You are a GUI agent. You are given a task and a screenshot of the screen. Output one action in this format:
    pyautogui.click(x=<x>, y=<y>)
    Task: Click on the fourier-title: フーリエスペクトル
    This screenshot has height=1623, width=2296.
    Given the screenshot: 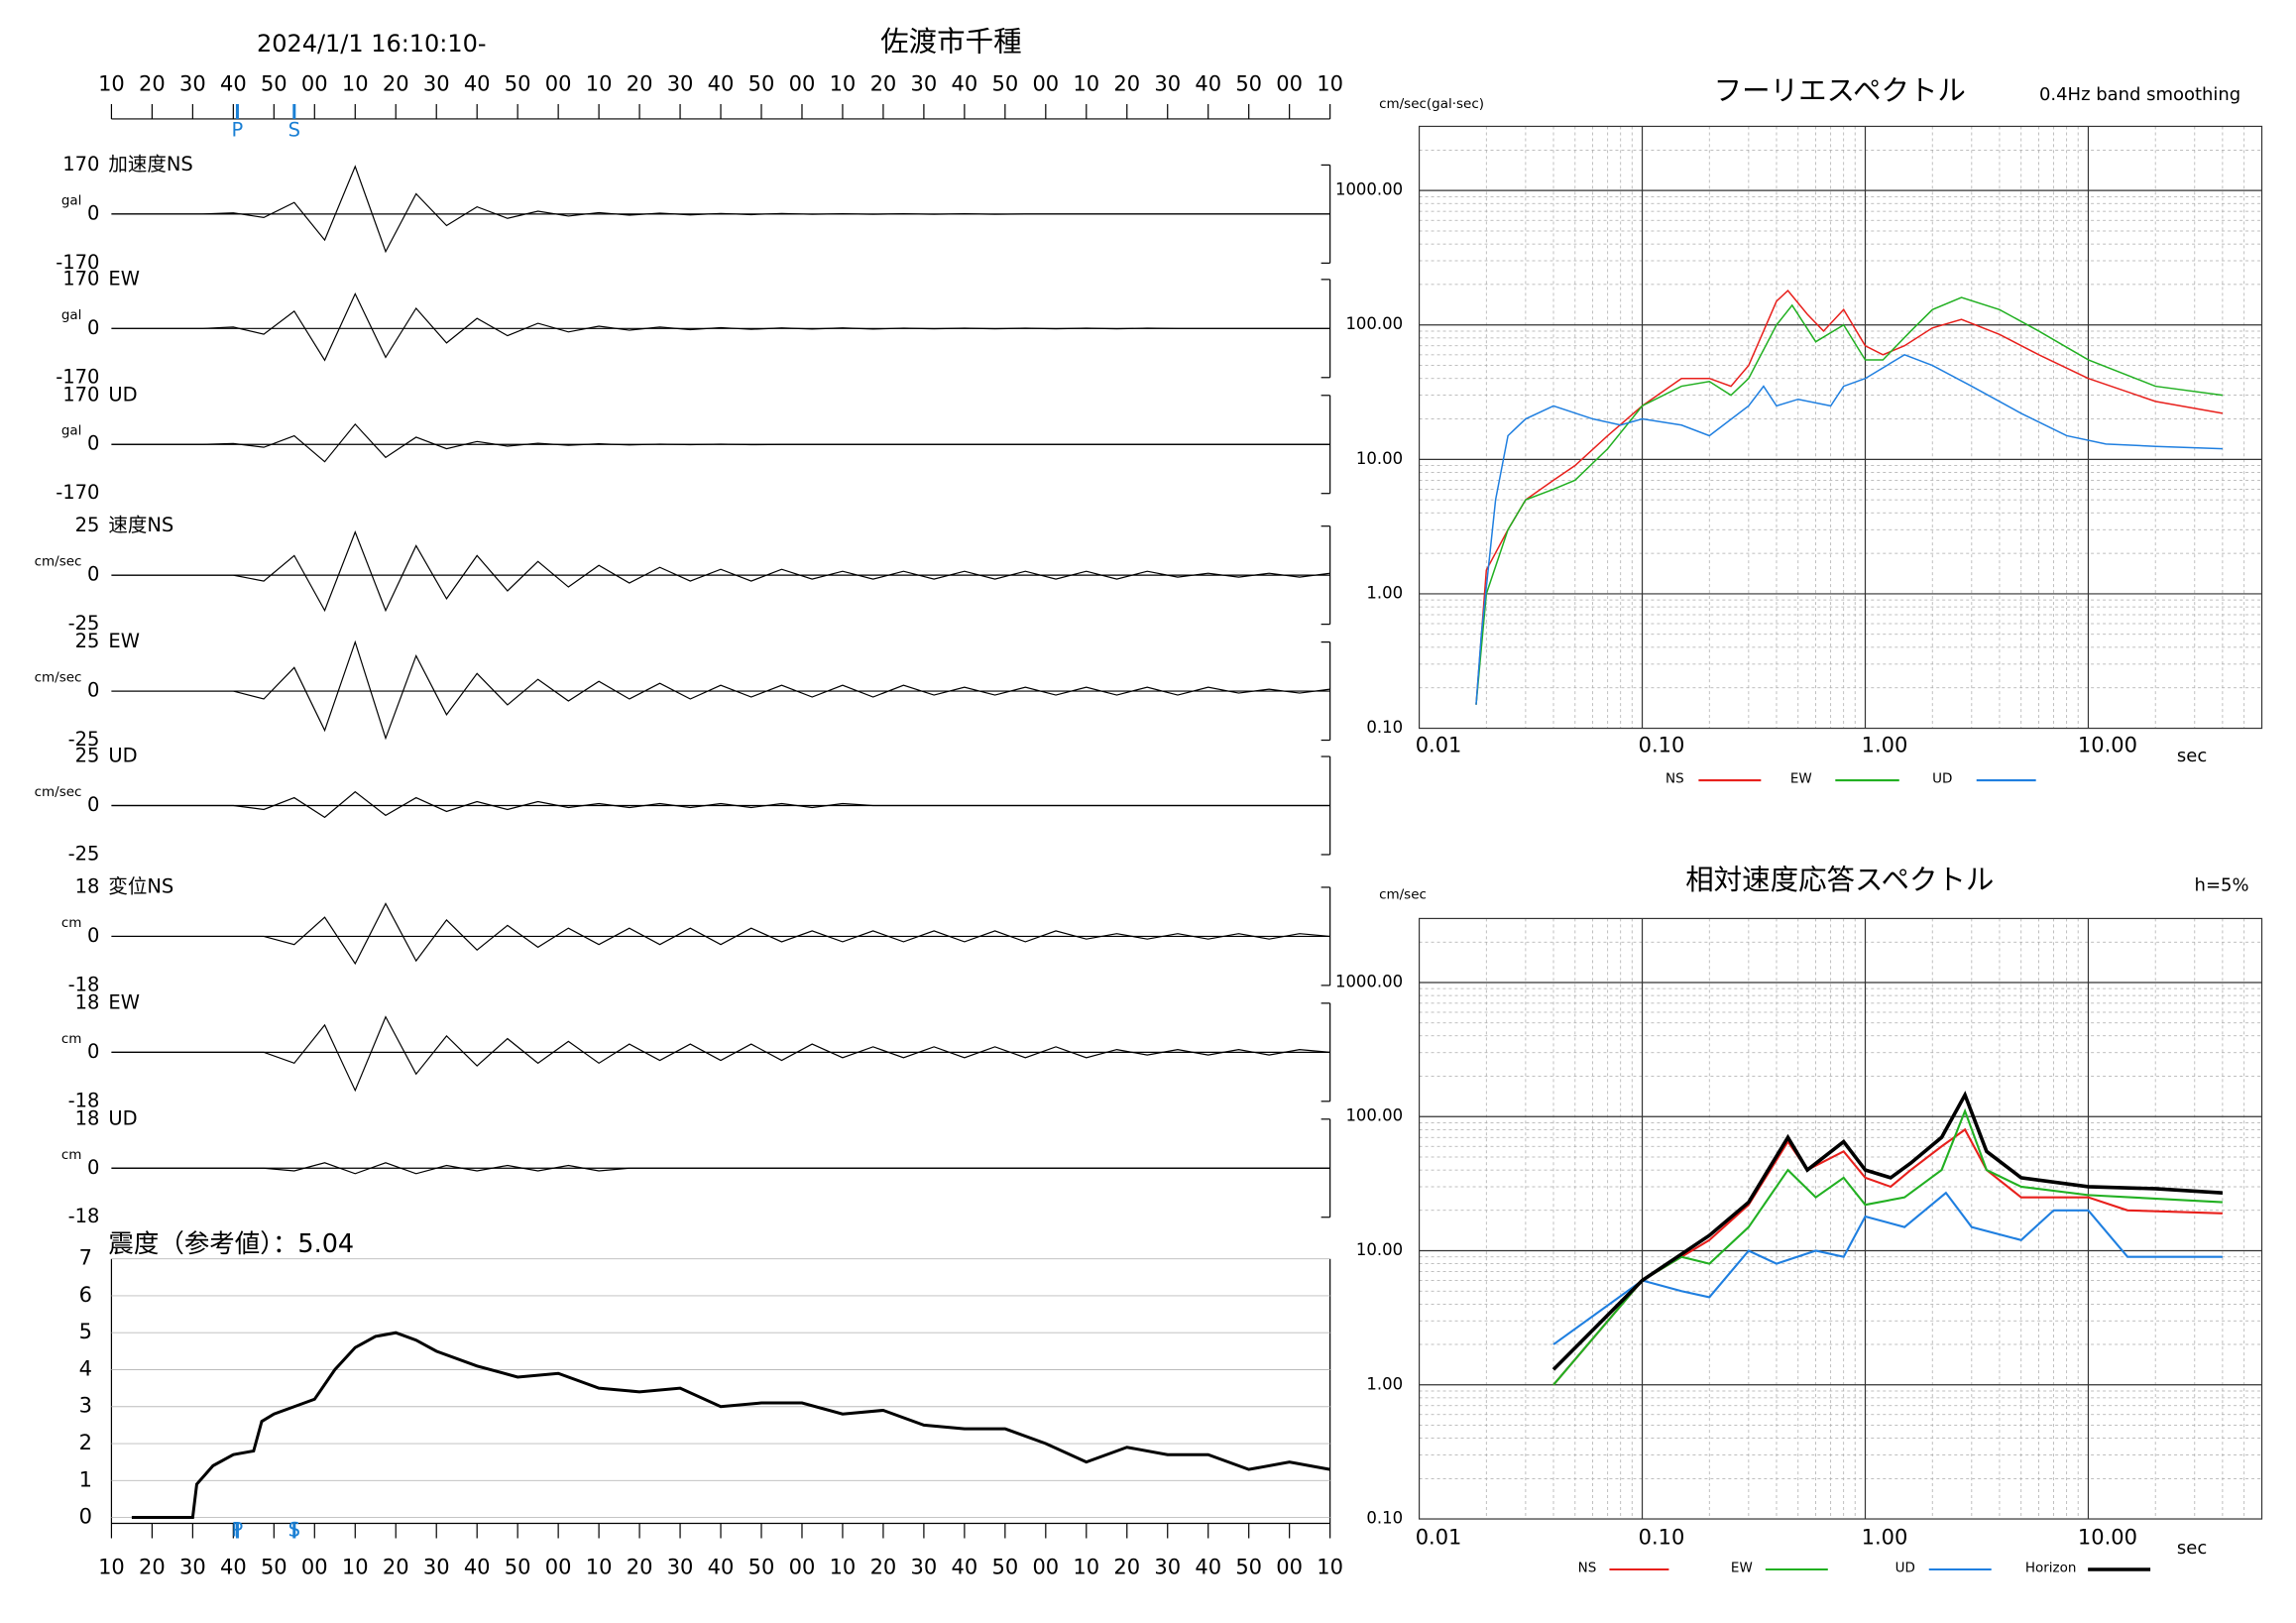 What is the action you would take?
    pyautogui.click(x=1840, y=90)
    